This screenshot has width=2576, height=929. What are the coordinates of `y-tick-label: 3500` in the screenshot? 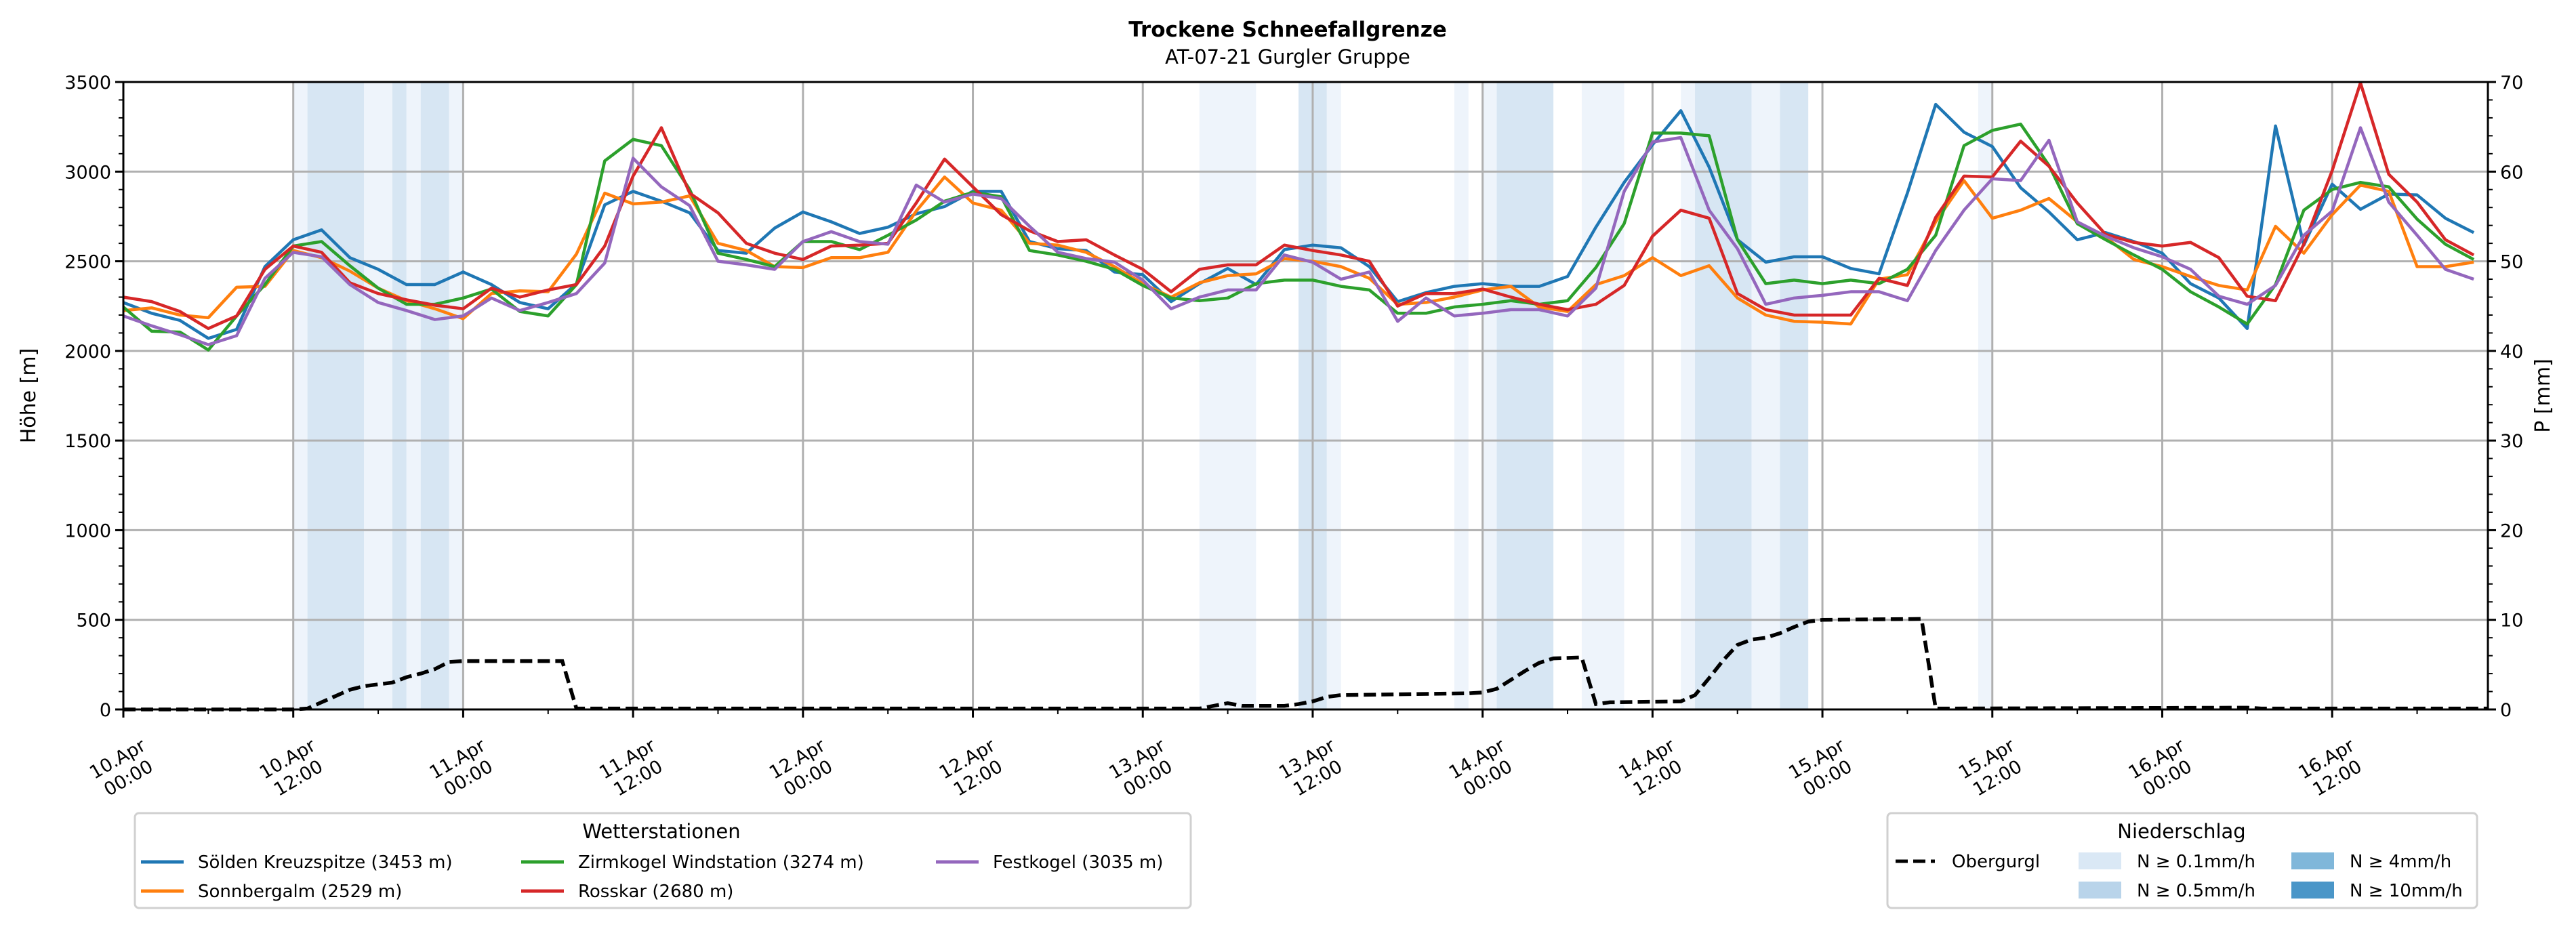 It's located at (88, 83).